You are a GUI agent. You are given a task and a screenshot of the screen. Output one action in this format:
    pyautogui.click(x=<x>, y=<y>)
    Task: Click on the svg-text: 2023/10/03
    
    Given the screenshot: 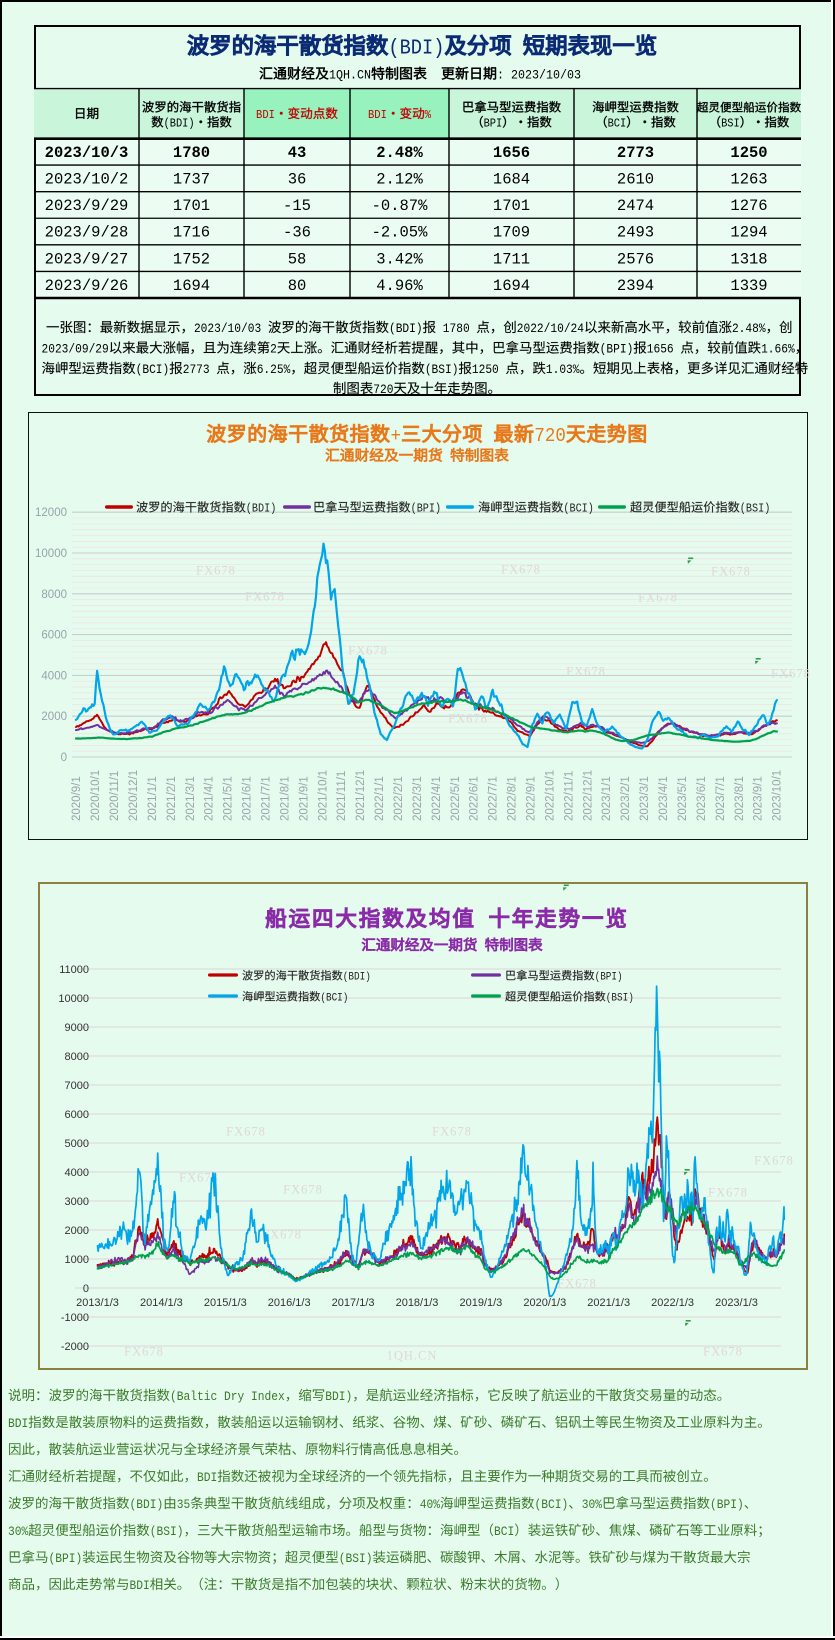 What is the action you would take?
    pyautogui.click(x=231, y=328)
    